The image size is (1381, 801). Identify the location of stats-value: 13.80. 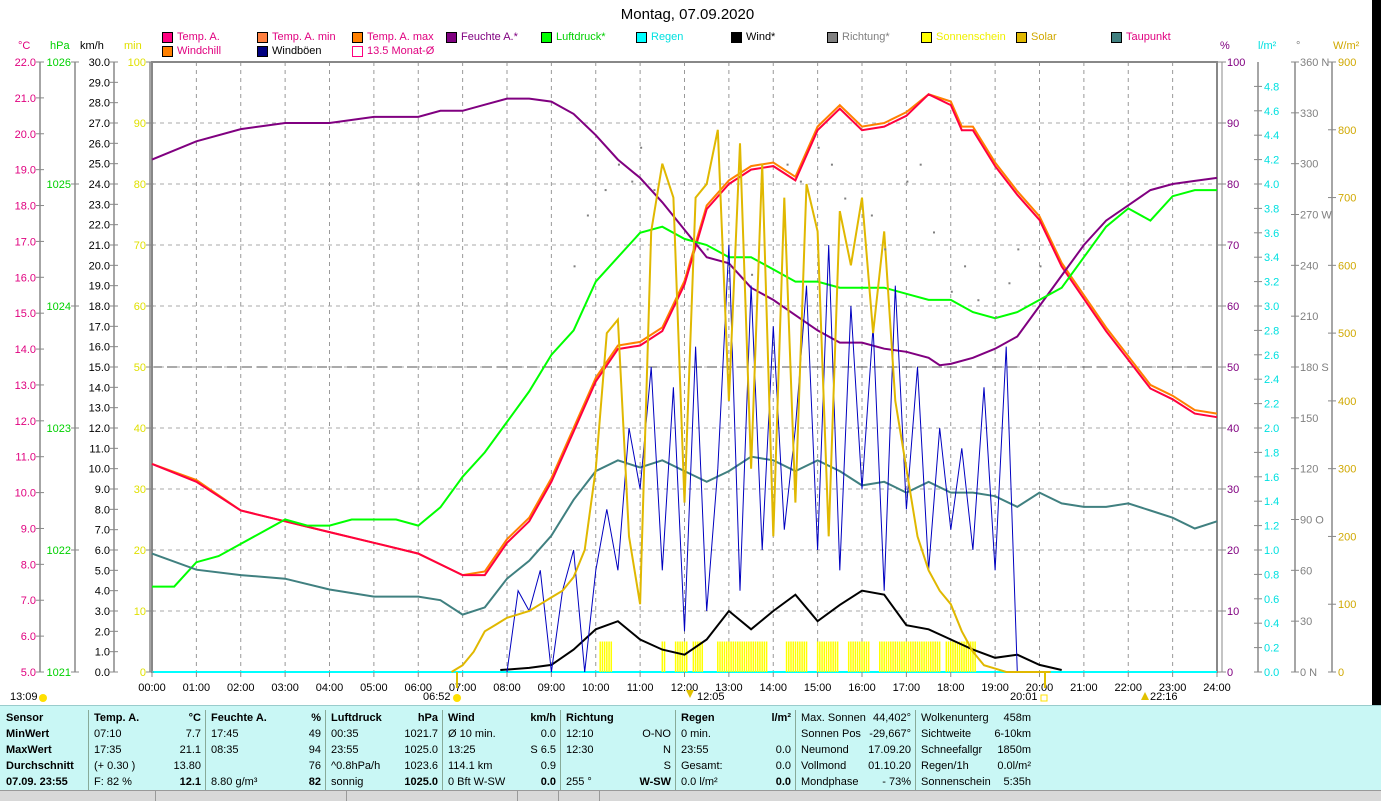
(187, 766).